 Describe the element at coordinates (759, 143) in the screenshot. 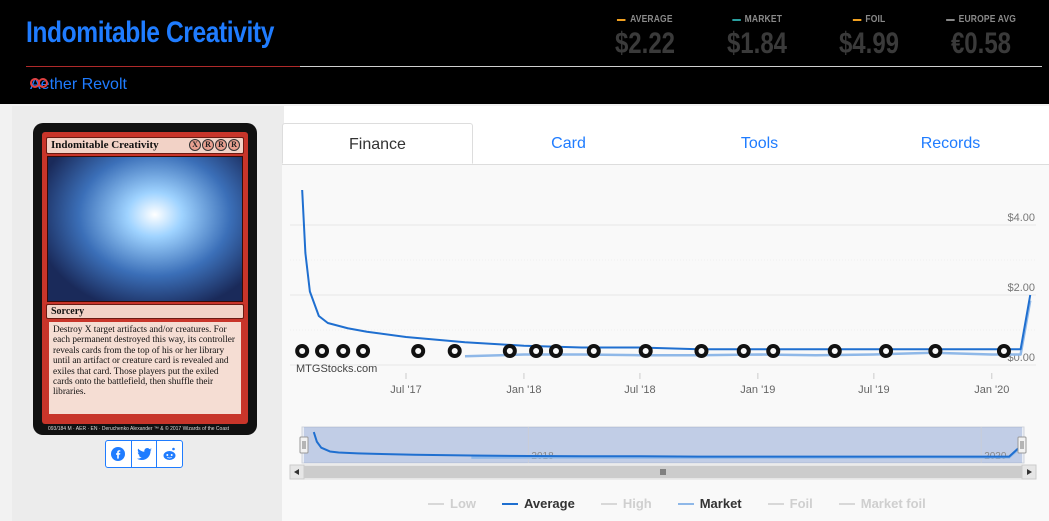

I see `tab-tools: Tools` at that location.